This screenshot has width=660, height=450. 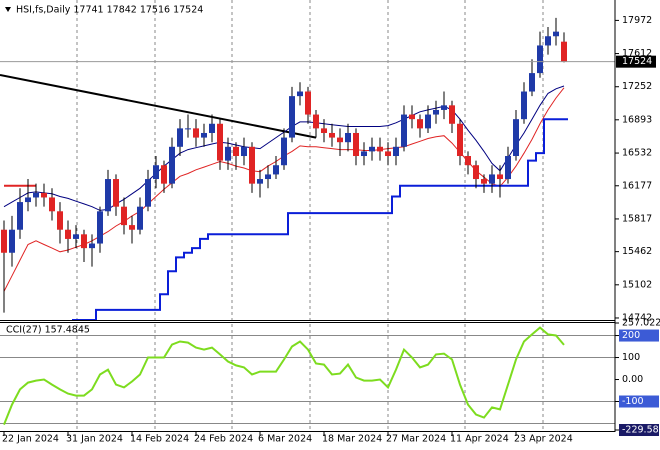 I want to click on y-tick-label: 16177, so click(x=637, y=185).